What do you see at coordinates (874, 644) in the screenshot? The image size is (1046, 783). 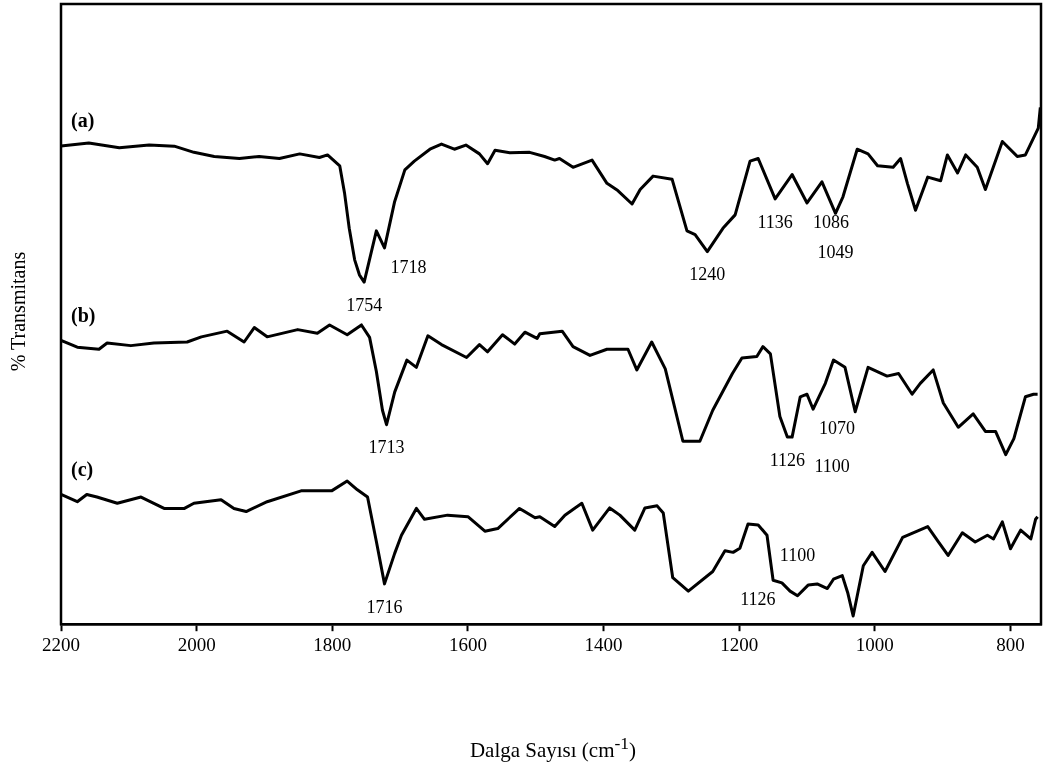 I see `x-tick-label: 1000` at bounding box center [874, 644].